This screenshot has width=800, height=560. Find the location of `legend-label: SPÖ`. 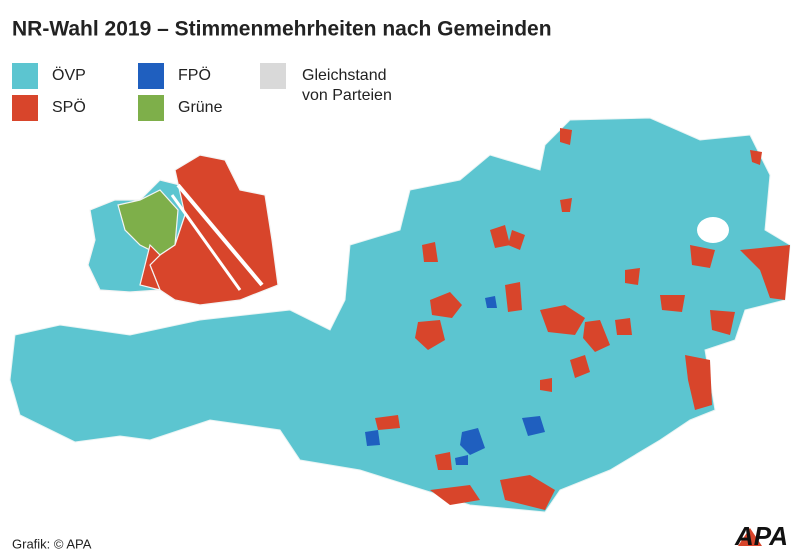

legend-label: SPÖ is located at coordinates (69, 107).